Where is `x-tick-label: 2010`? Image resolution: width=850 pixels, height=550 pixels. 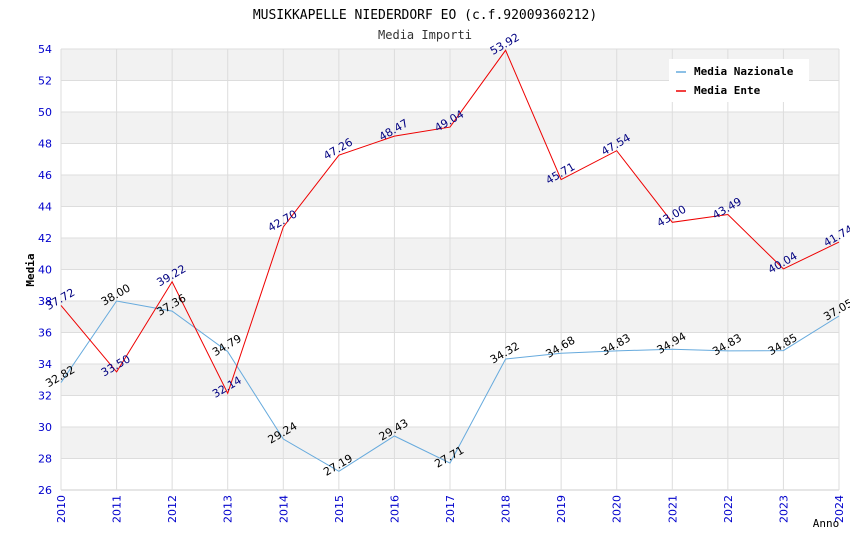 x-tick-label: 2010 is located at coordinates (61, 509).